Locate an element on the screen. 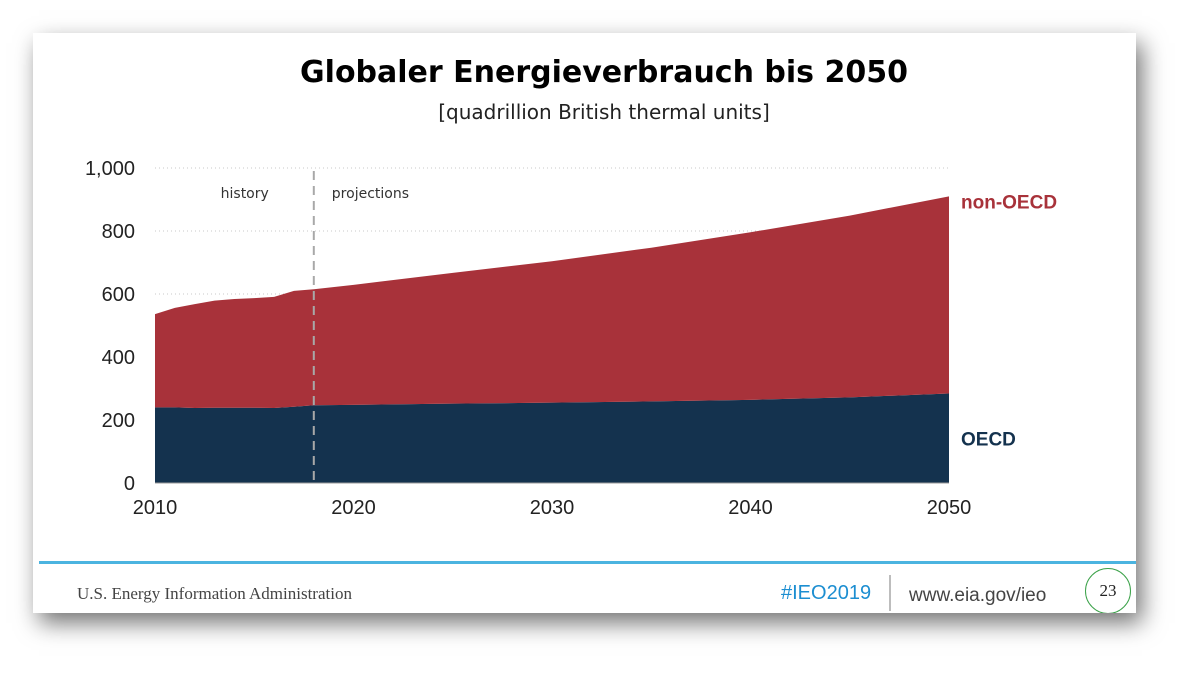 The width and height of the screenshot is (1202, 679). projections-label: projections is located at coordinates (370, 194).